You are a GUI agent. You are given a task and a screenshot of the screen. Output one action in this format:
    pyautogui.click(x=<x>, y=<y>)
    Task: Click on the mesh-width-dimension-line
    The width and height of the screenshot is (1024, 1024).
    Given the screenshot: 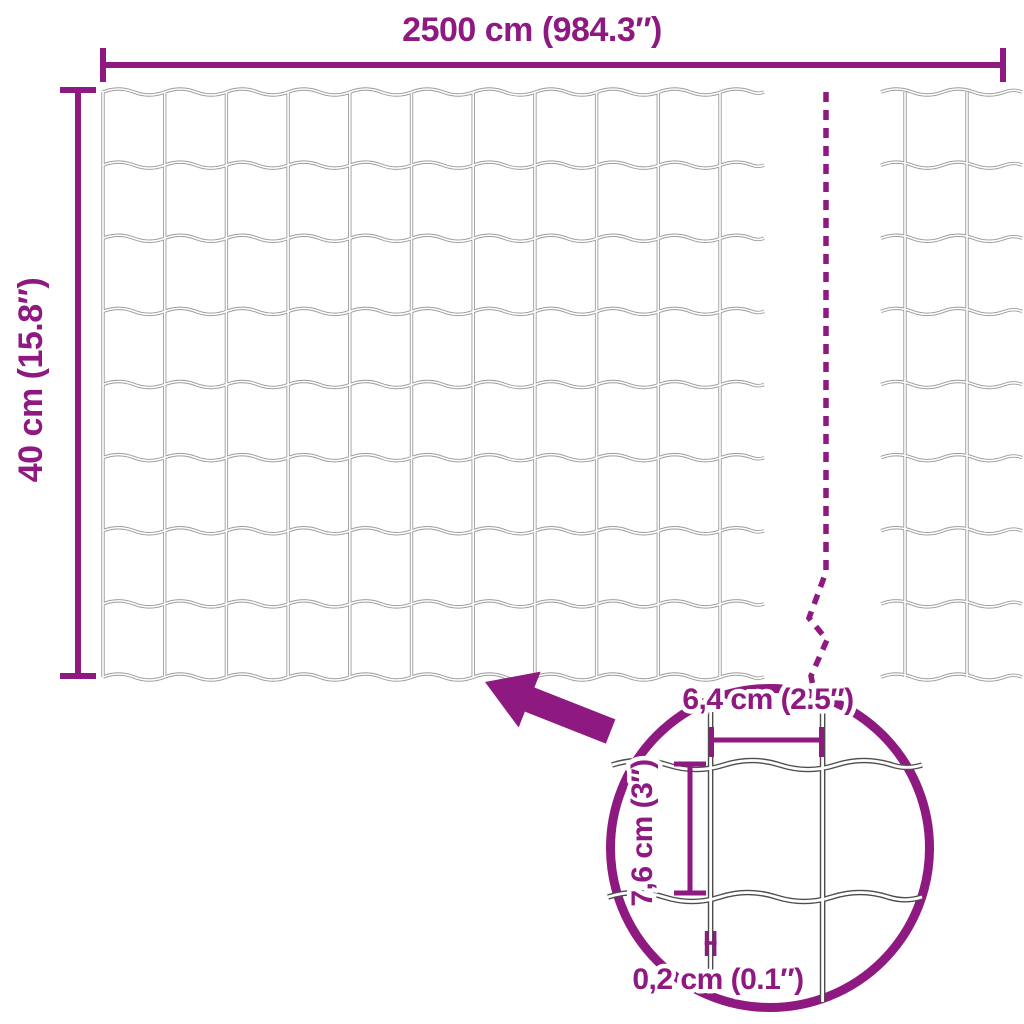 What is the action you would take?
    pyautogui.click(x=766, y=742)
    